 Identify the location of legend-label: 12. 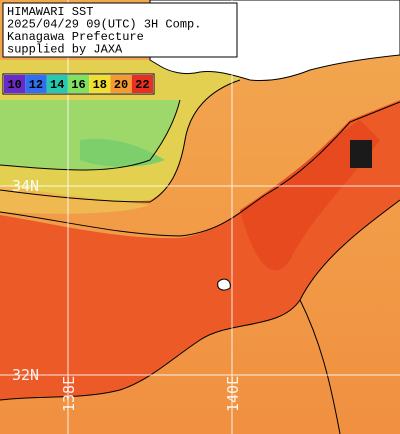
(36, 85).